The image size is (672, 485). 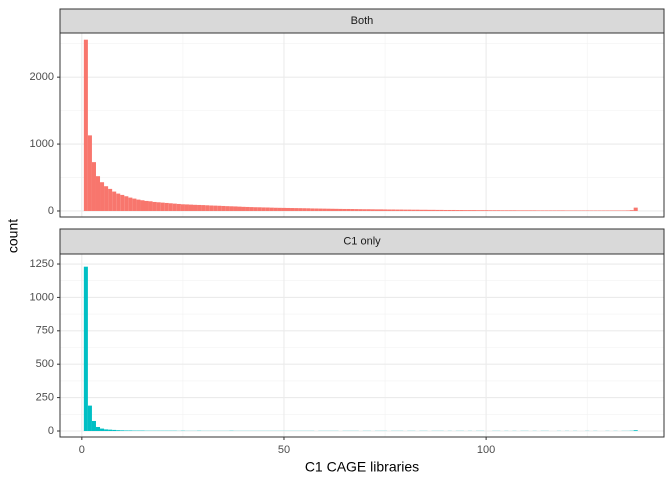 I want to click on y-tick-label: 500, so click(x=45, y=364).